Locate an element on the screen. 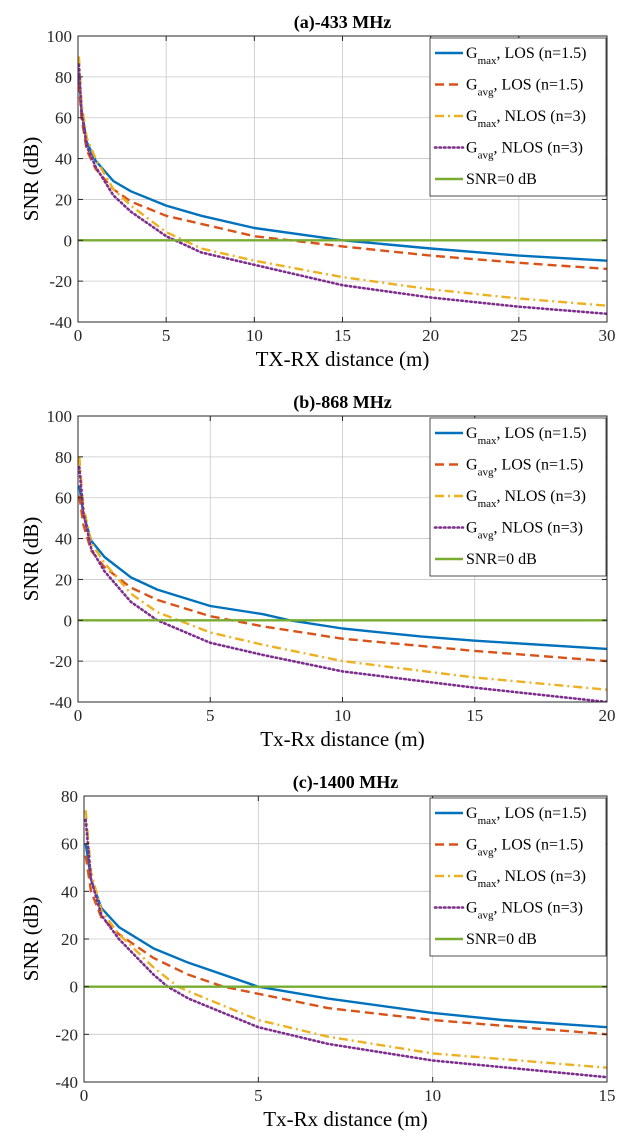 This screenshot has width=623, height=1142. chart-title: (b)-868 MHz is located at coordinates (342, 402).